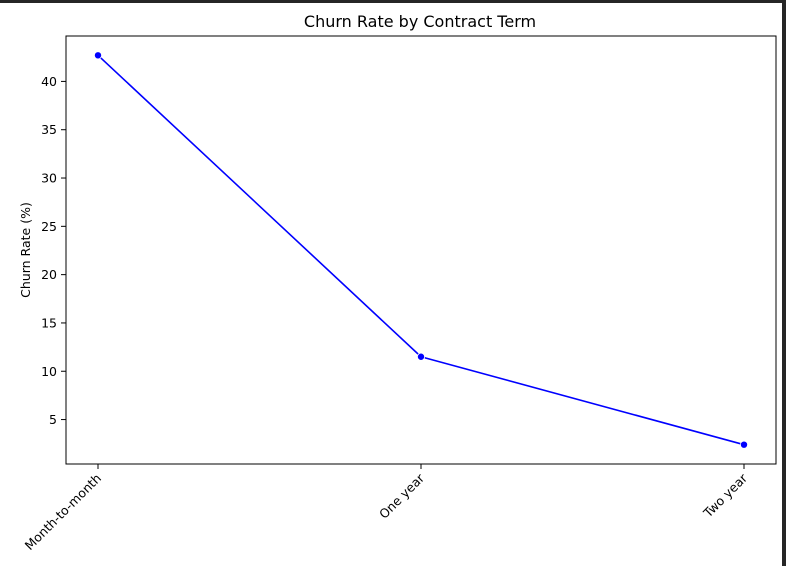 This screenshot has width=786, height=566. Describe the element at coordinates (784, 283) in the screenshot. I see `window-right-edge` at that location.